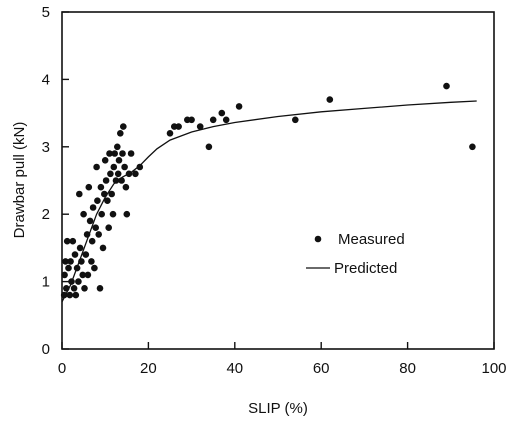 The height and width of the screenshot is (425, 513). Describe the element at coordinates (46, 349) in the screenshot. I see `y-tick-label: 0` at that location.